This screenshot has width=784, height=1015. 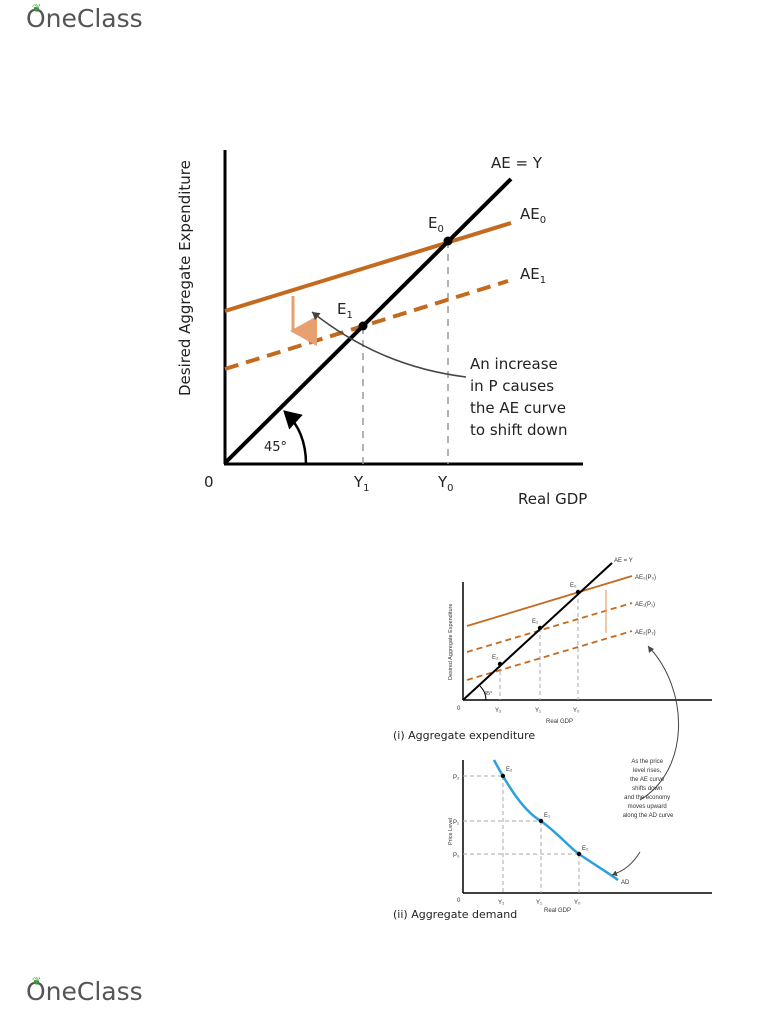 I want to click on panel2-e1-label: E₁, so click(x=547, y=816).